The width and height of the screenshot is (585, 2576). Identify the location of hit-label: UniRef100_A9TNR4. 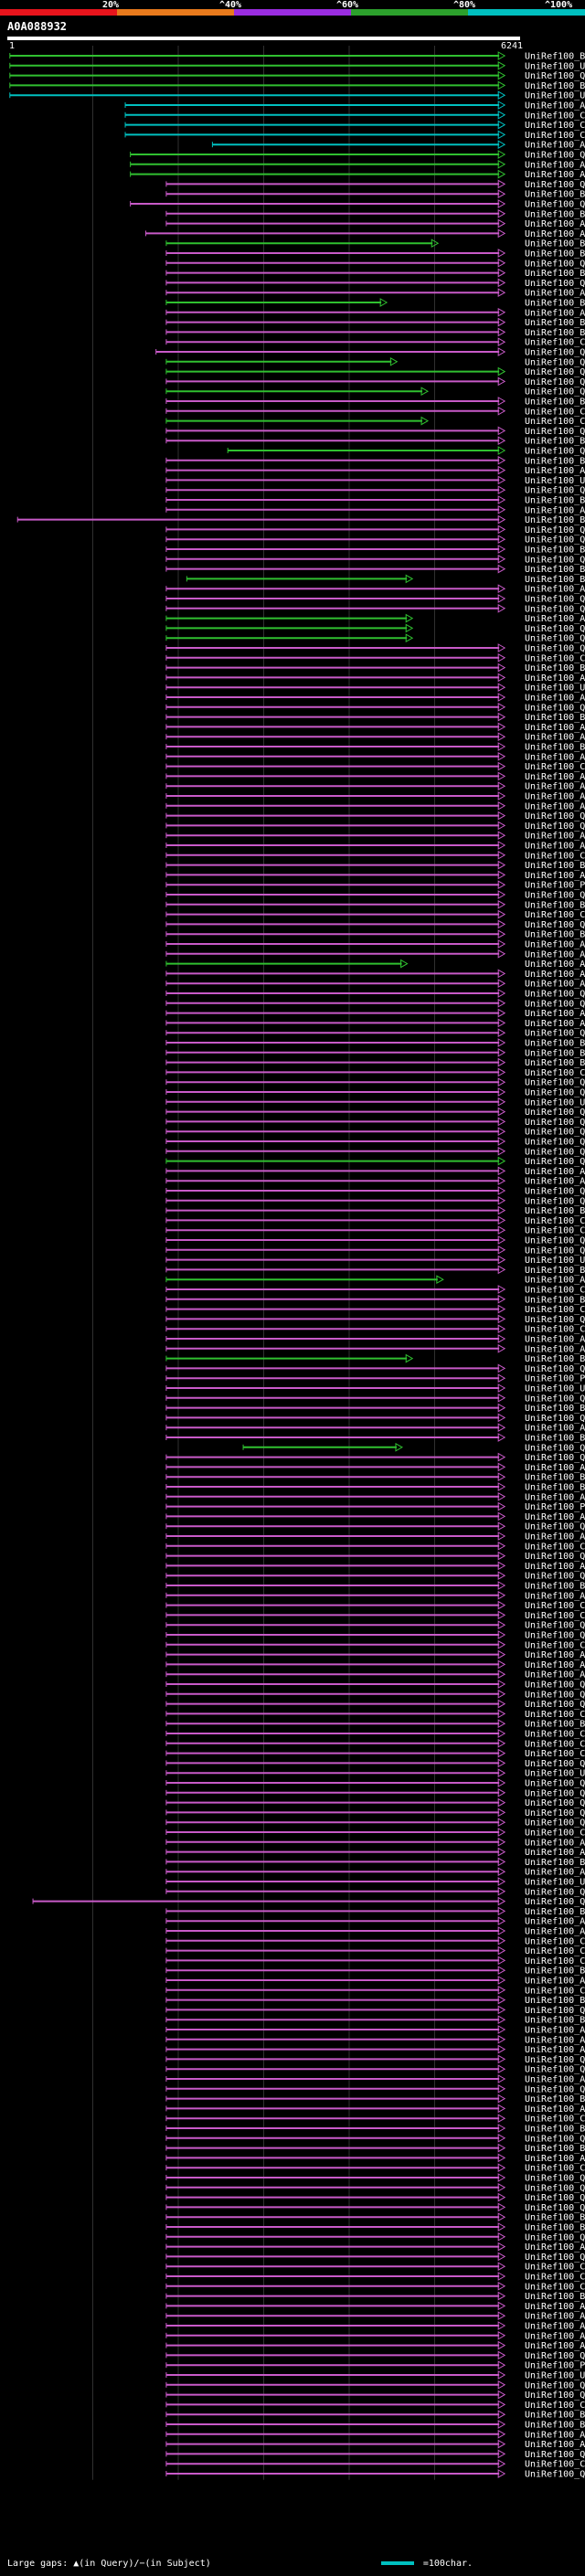
(555, 1497).